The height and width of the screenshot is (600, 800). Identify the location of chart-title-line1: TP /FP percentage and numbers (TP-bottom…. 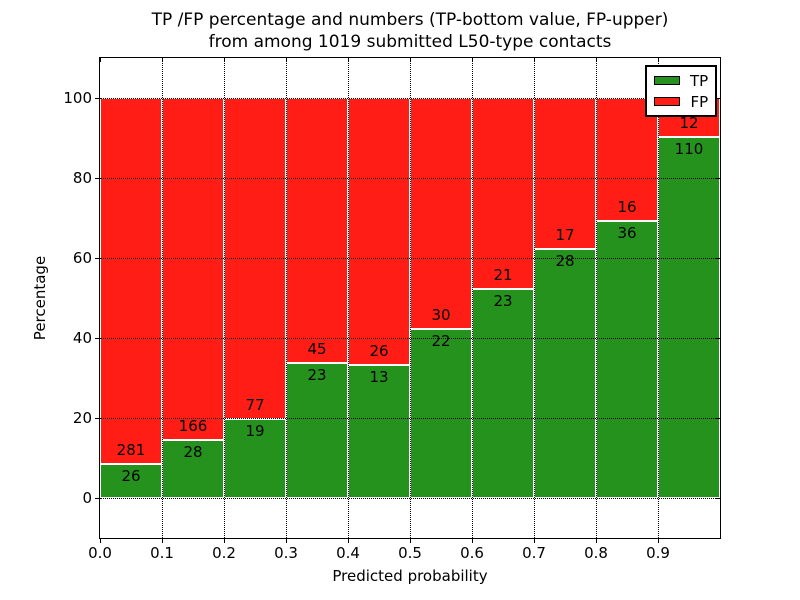
(410, 20).